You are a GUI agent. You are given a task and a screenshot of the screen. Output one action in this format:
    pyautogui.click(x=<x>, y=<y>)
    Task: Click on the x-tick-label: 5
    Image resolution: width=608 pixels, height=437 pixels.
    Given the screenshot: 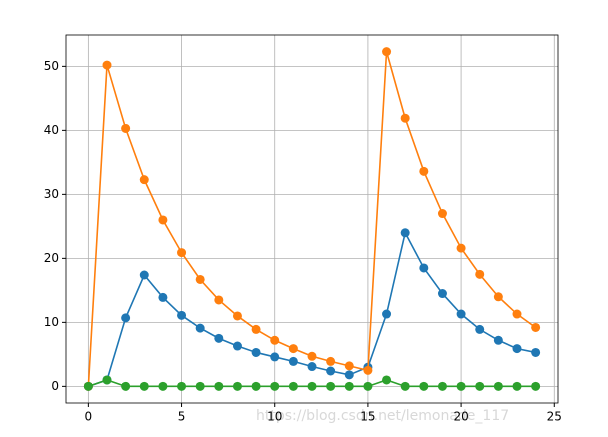 What is the action you would take?
    pyautogui.click(x=182, y=417)
    